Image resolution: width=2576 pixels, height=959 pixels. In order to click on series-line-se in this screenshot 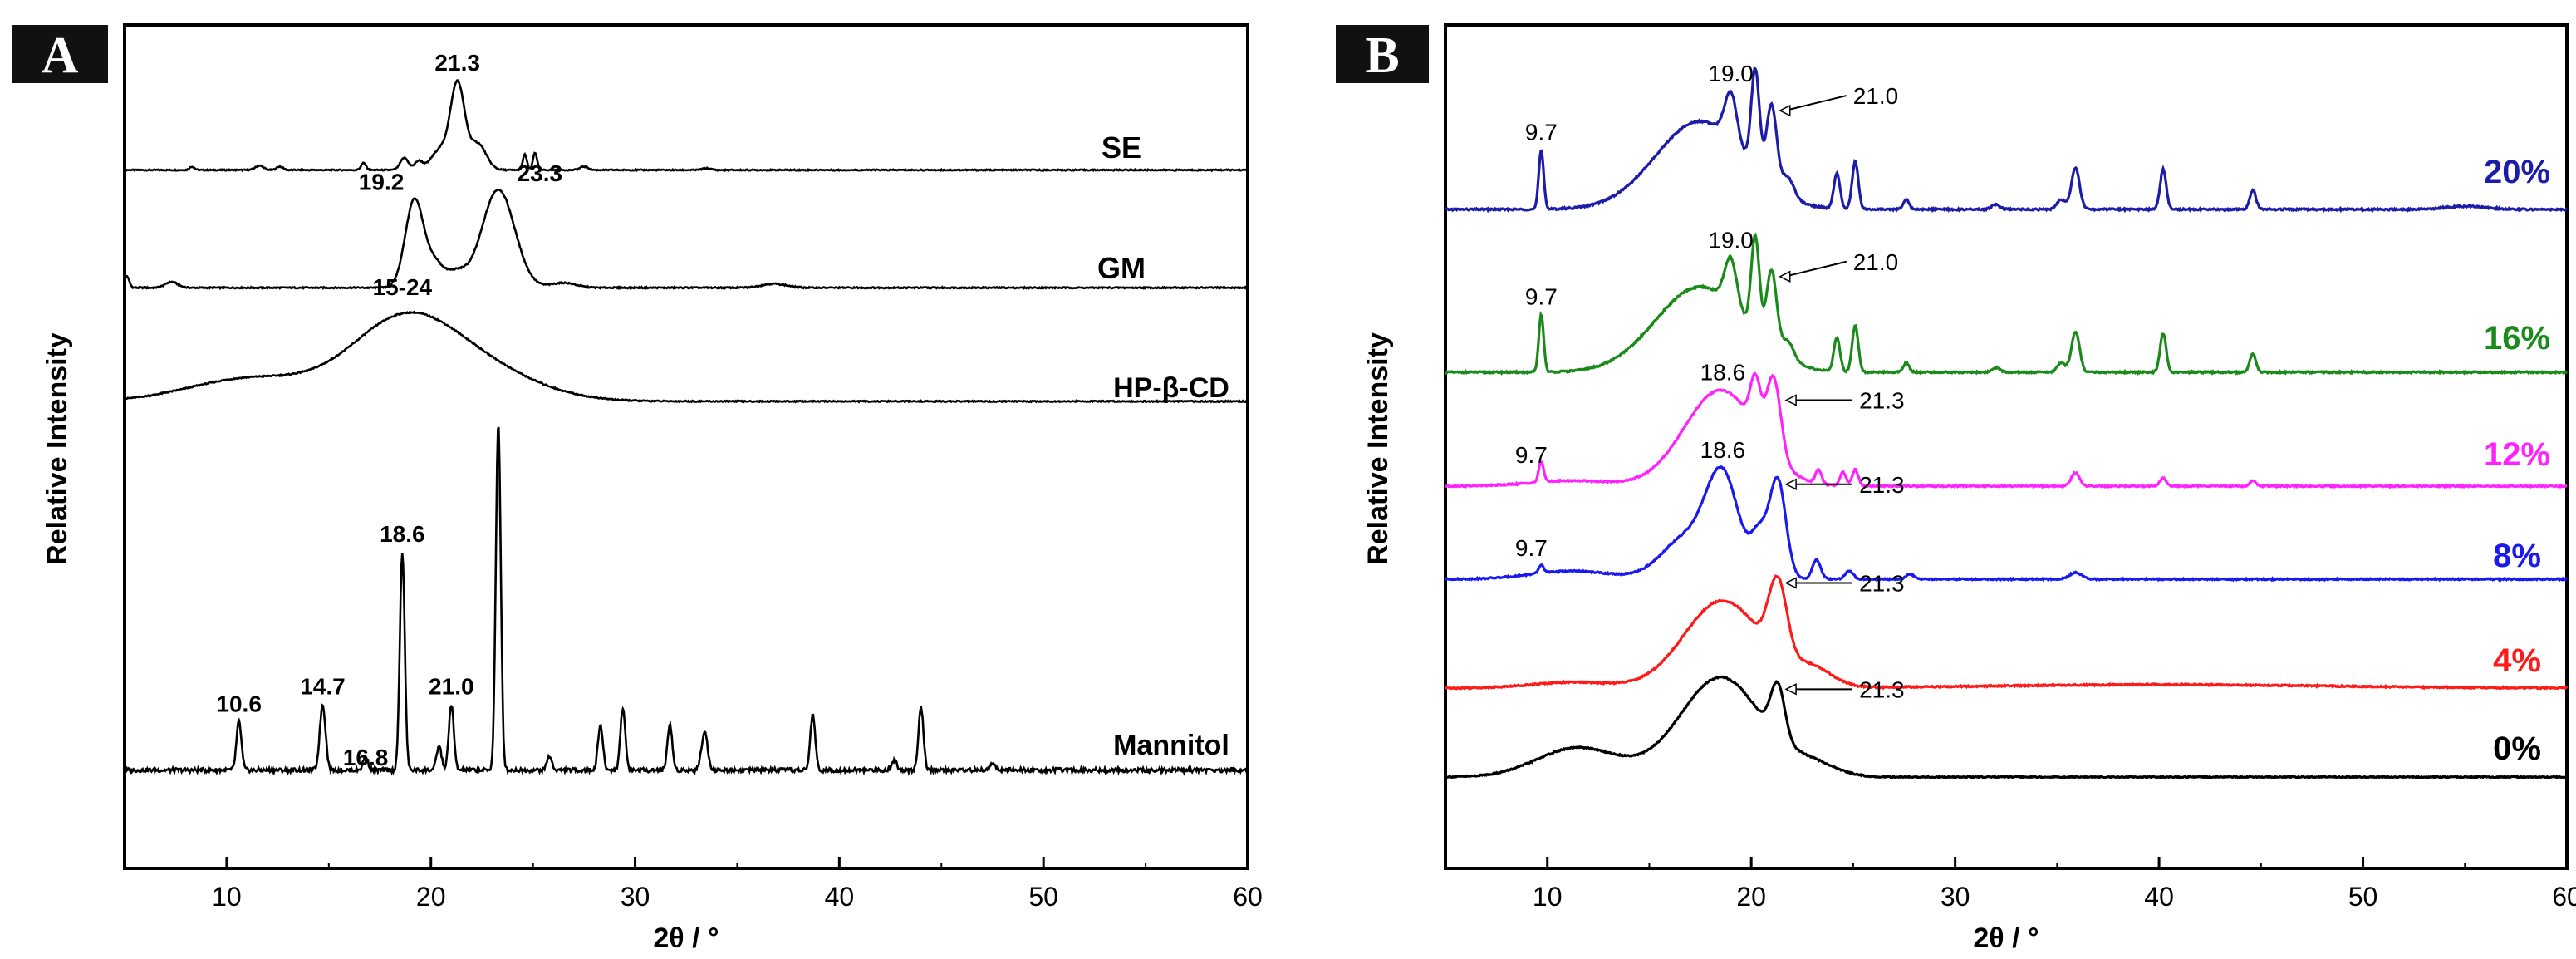, I will do `click(686, 126)`.